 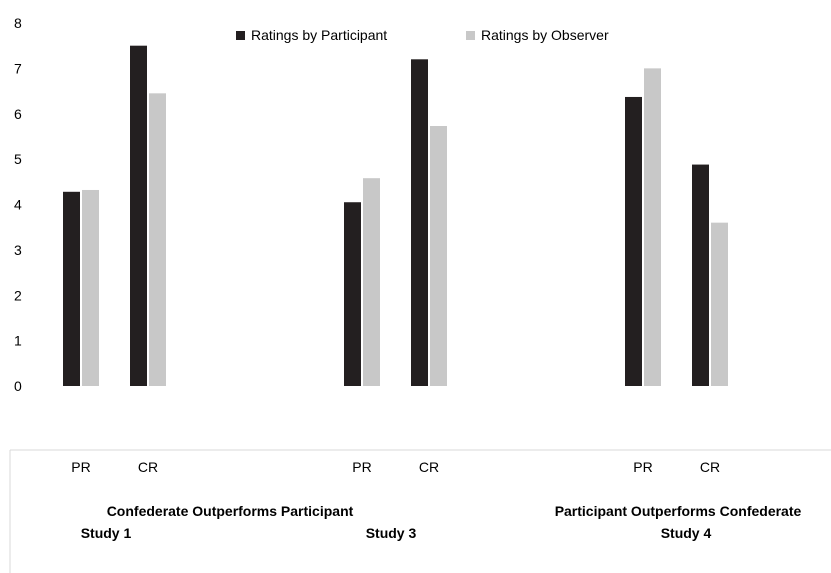 I want to click on y-tick-label: 4, so click(x=18, y=205).